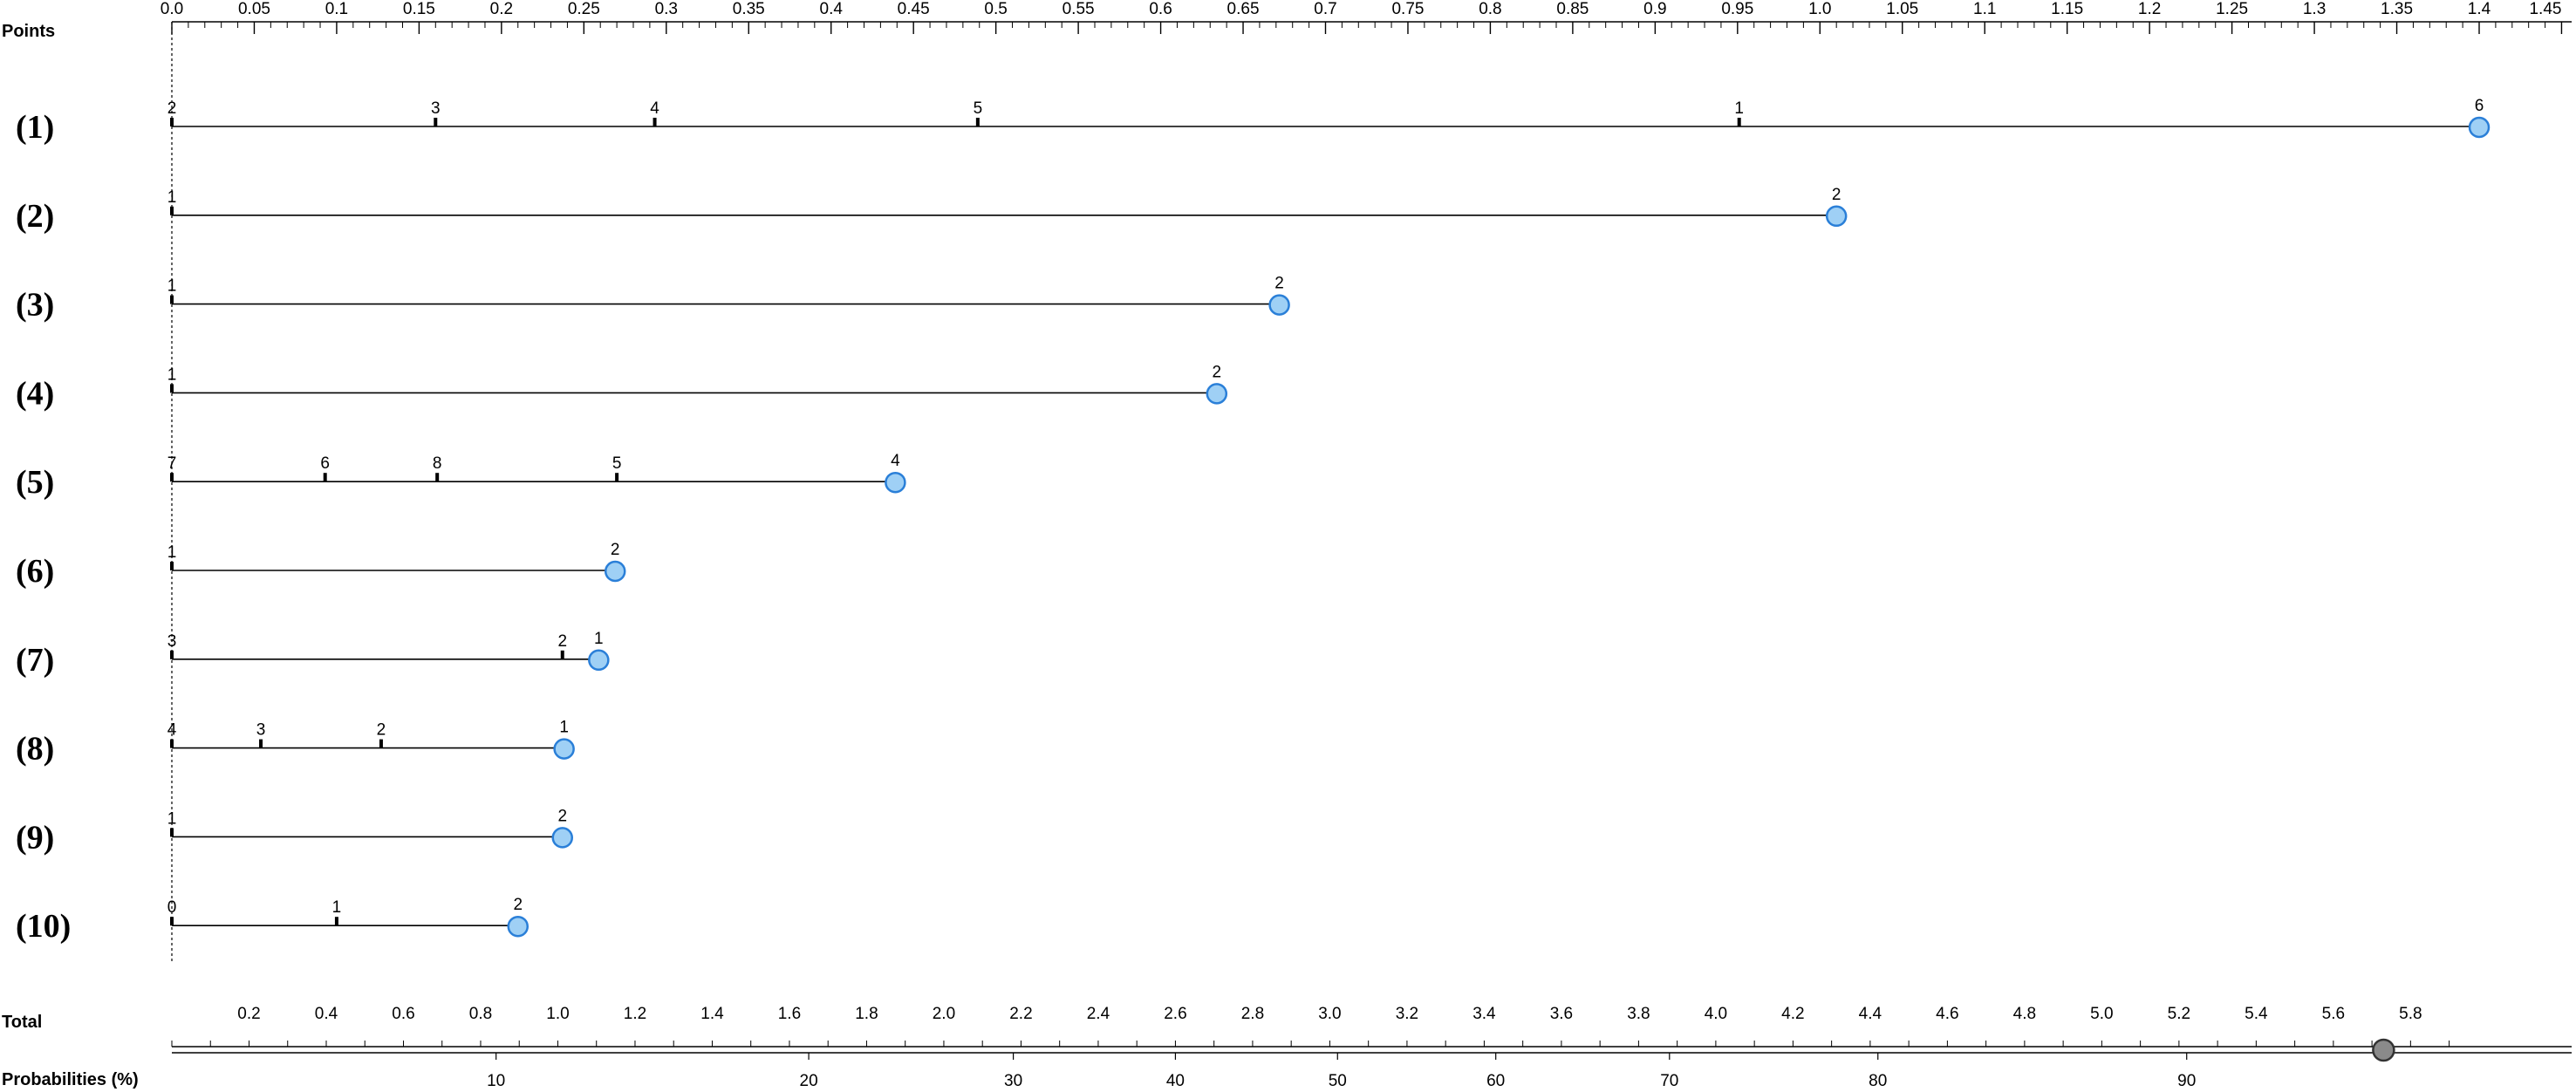  What do you see at coordinates (35, 127) in the screenshot?
I see `variable-label: (1)` at bounding box center [35, 127].